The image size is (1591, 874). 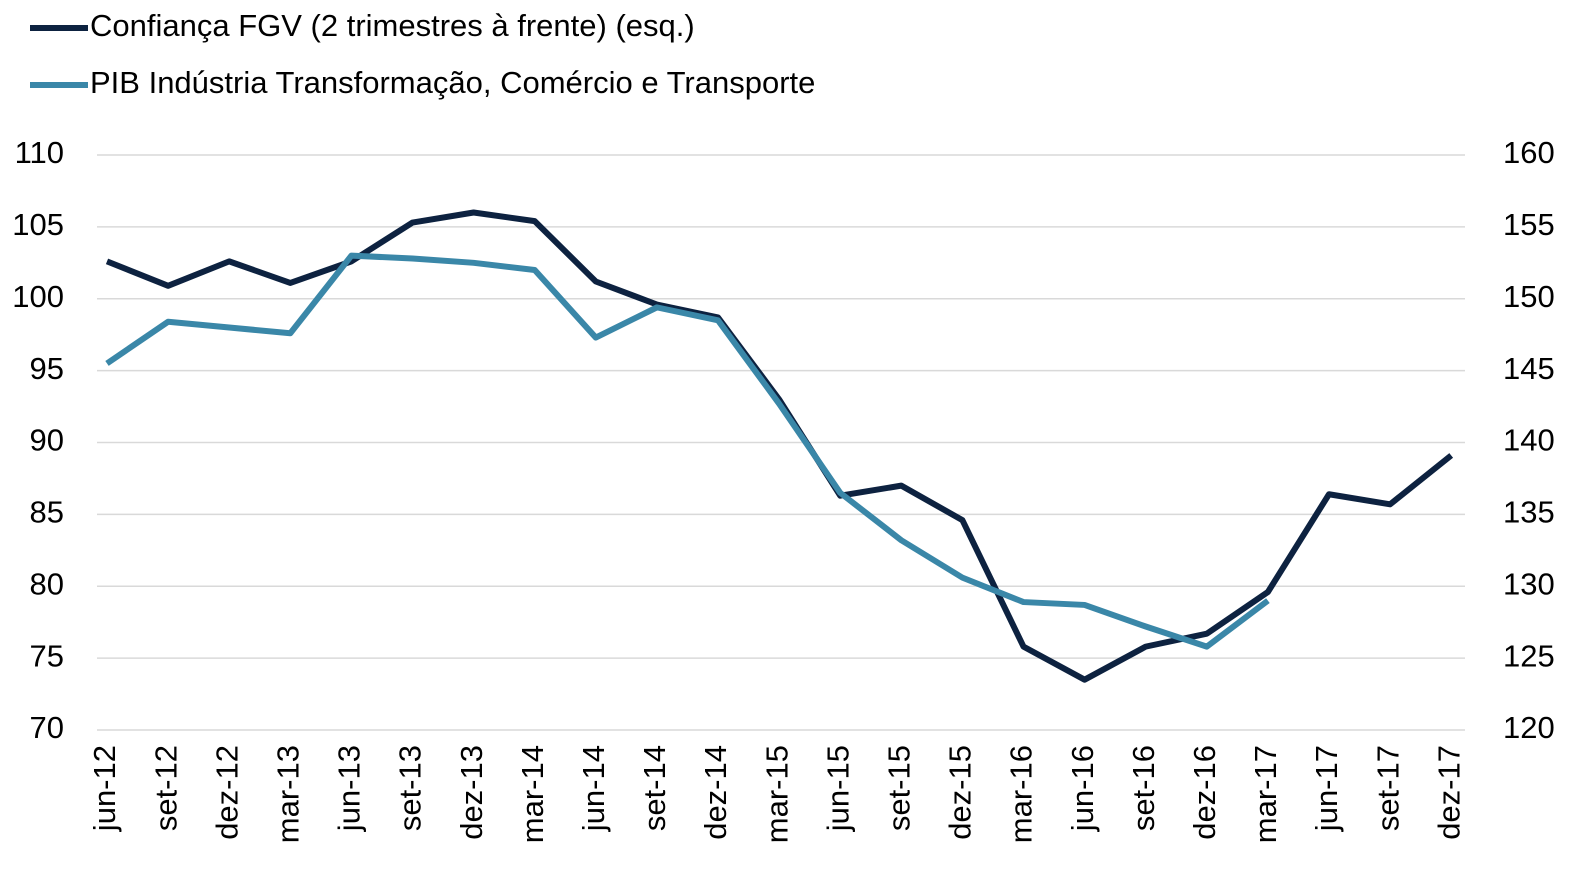 What do you see at coordinates (1529, 368) in the screenshot?
I see `y2-tick-label: 145` at bounding box center [1529, 368].